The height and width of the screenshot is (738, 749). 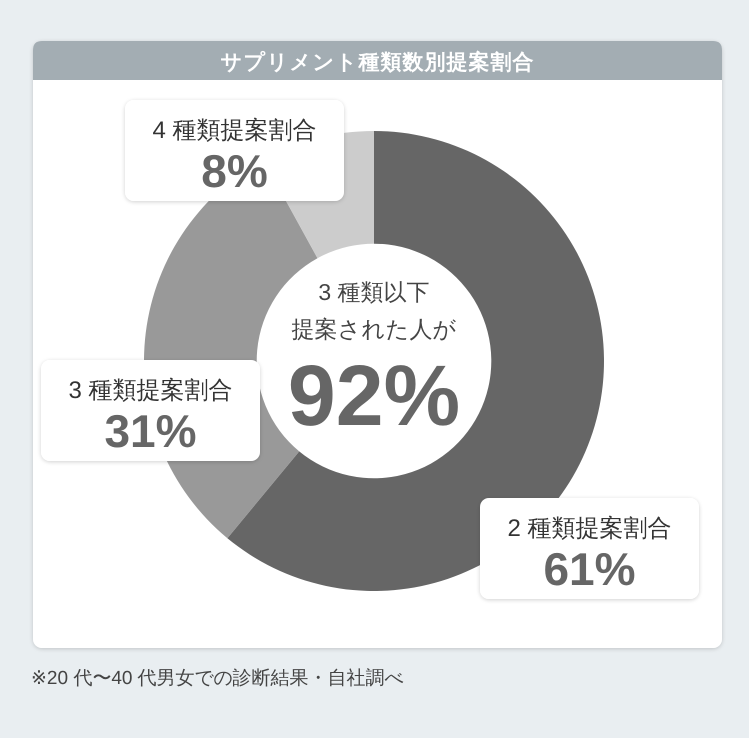 I want to click on data-label: 8%, so click(x=234, y=171).